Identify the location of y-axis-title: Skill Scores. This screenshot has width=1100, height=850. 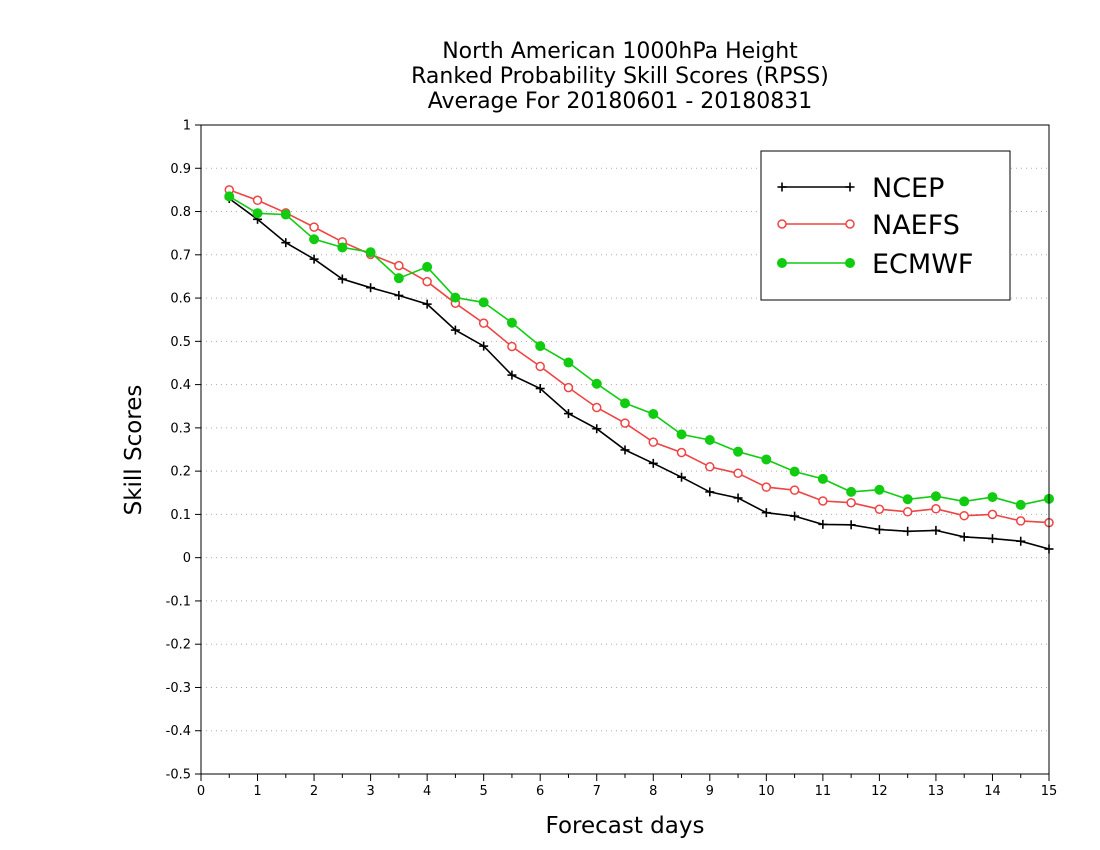
(134, 450).